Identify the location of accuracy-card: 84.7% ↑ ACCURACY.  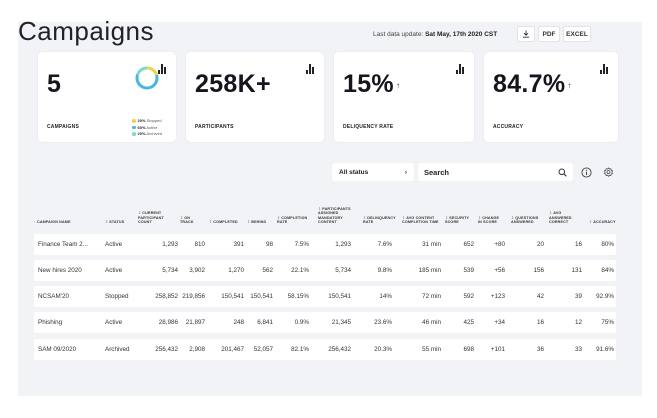
(551, 97).